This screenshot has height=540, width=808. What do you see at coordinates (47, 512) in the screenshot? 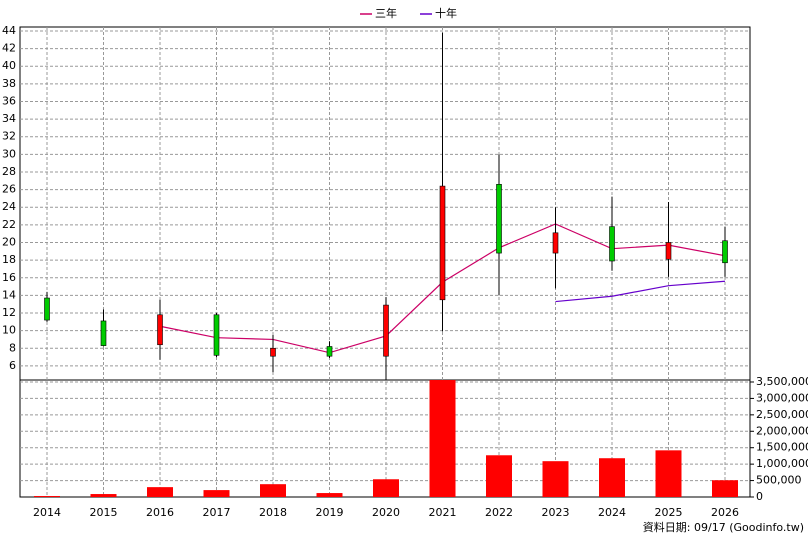
I see `x-tick-label: 2014` at bounding box center [47, 512].